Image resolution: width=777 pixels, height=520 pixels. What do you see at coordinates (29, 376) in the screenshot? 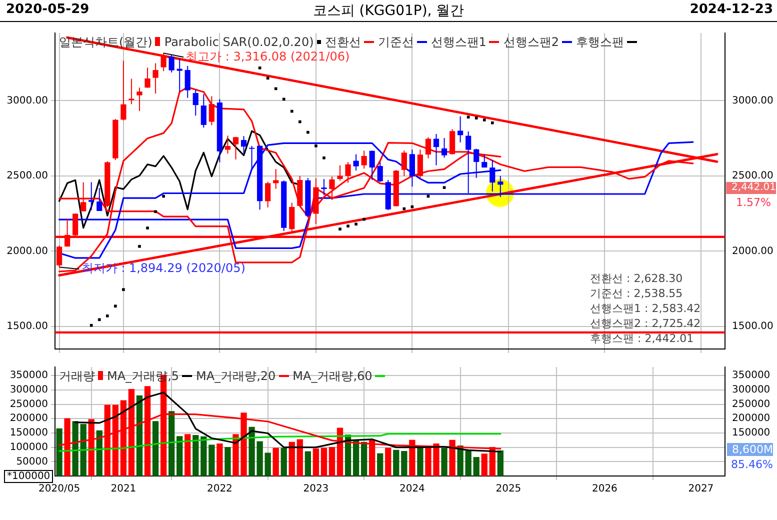
I see `y-tick-label: 350000` at bounding box center [29, 376].